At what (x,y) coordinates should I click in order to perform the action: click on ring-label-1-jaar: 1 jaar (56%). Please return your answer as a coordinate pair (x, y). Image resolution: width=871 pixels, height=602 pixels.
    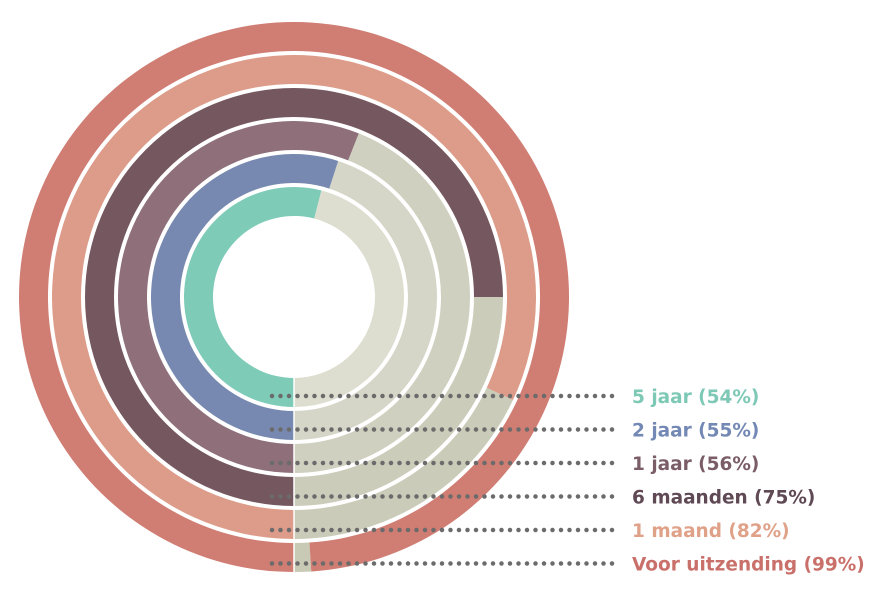
    Looking at the image, I should click on (695, 464).